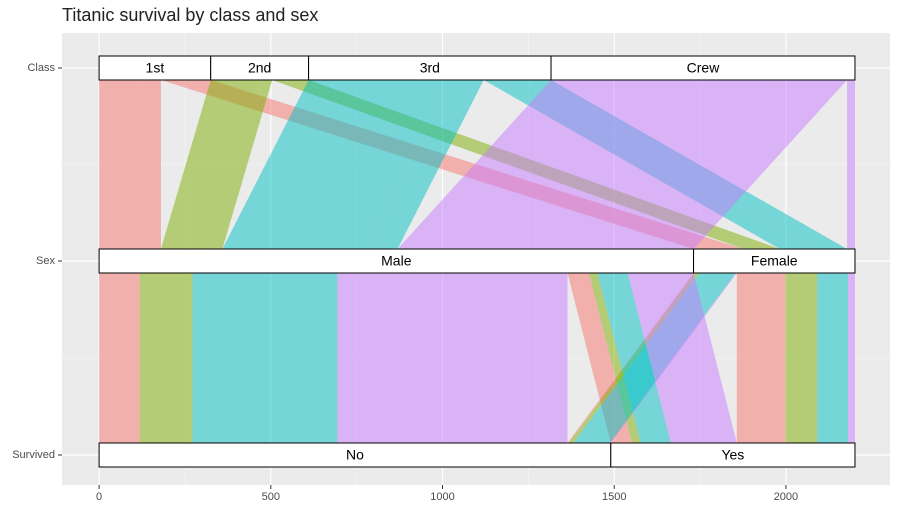 The width and height of the screenshot is (900, 515). I want to click on x-tick-label: 2000, so click(786, 497).